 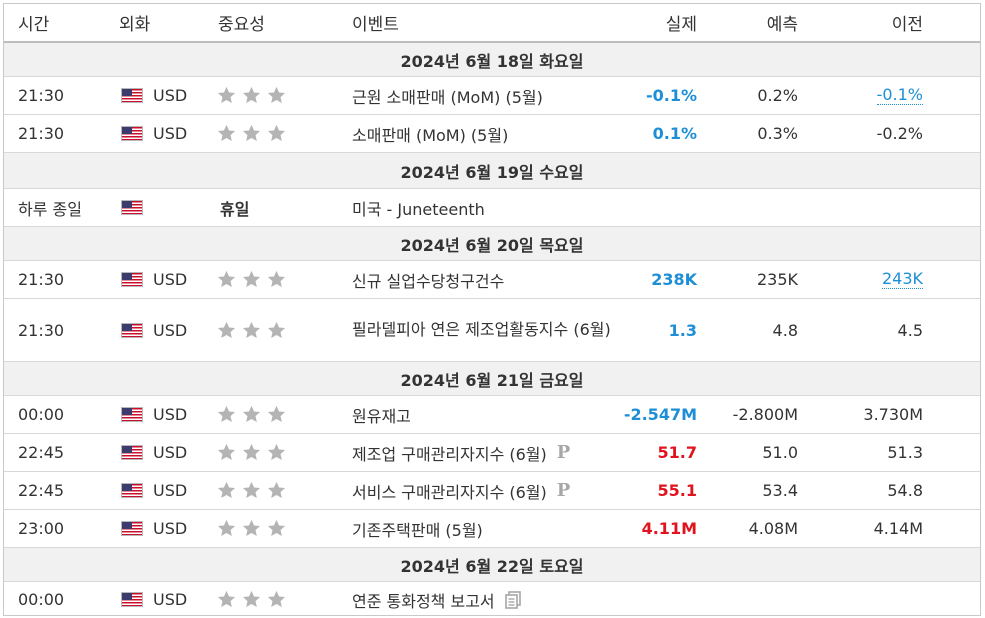 I want to click on event-actual: 55.1, so click(x=677, y=490).